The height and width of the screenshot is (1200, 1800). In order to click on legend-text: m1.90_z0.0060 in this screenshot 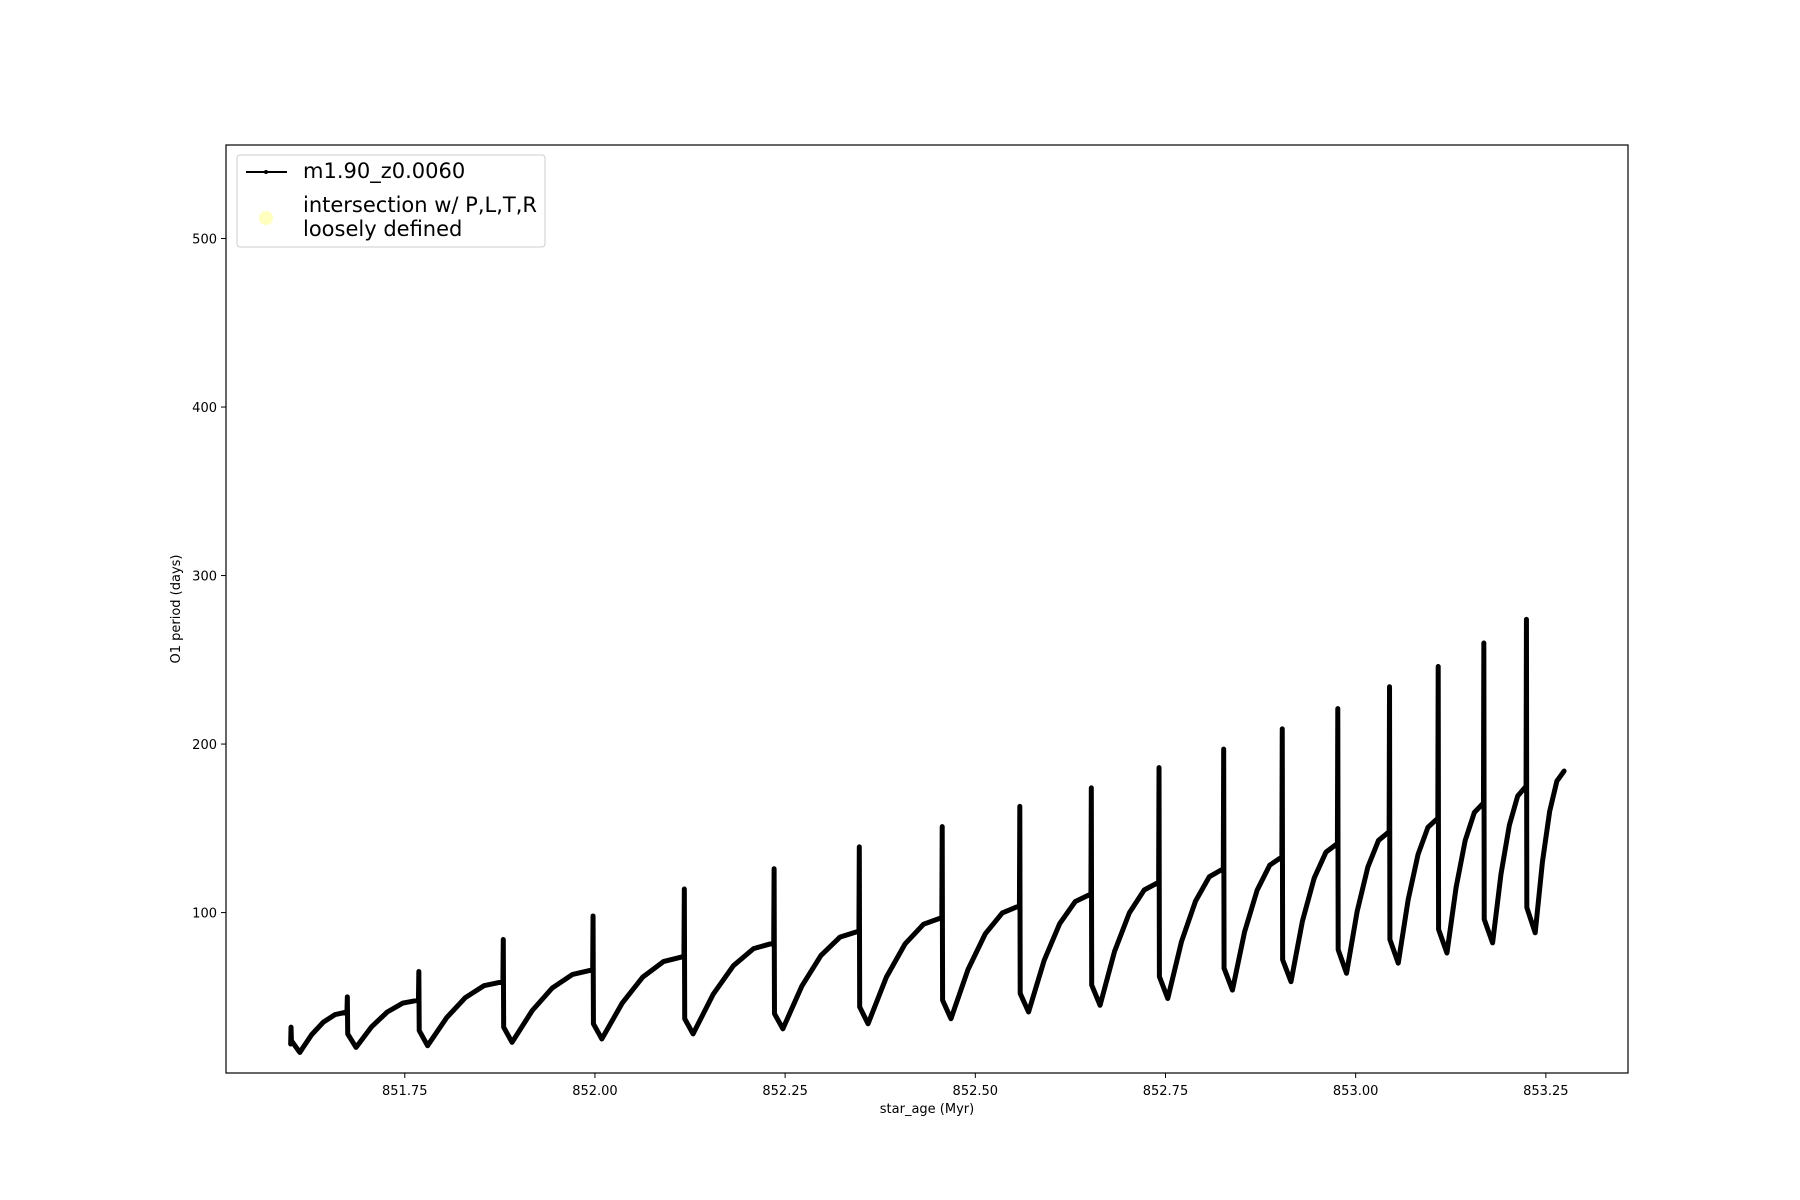, I will do `click(384, 171)`.